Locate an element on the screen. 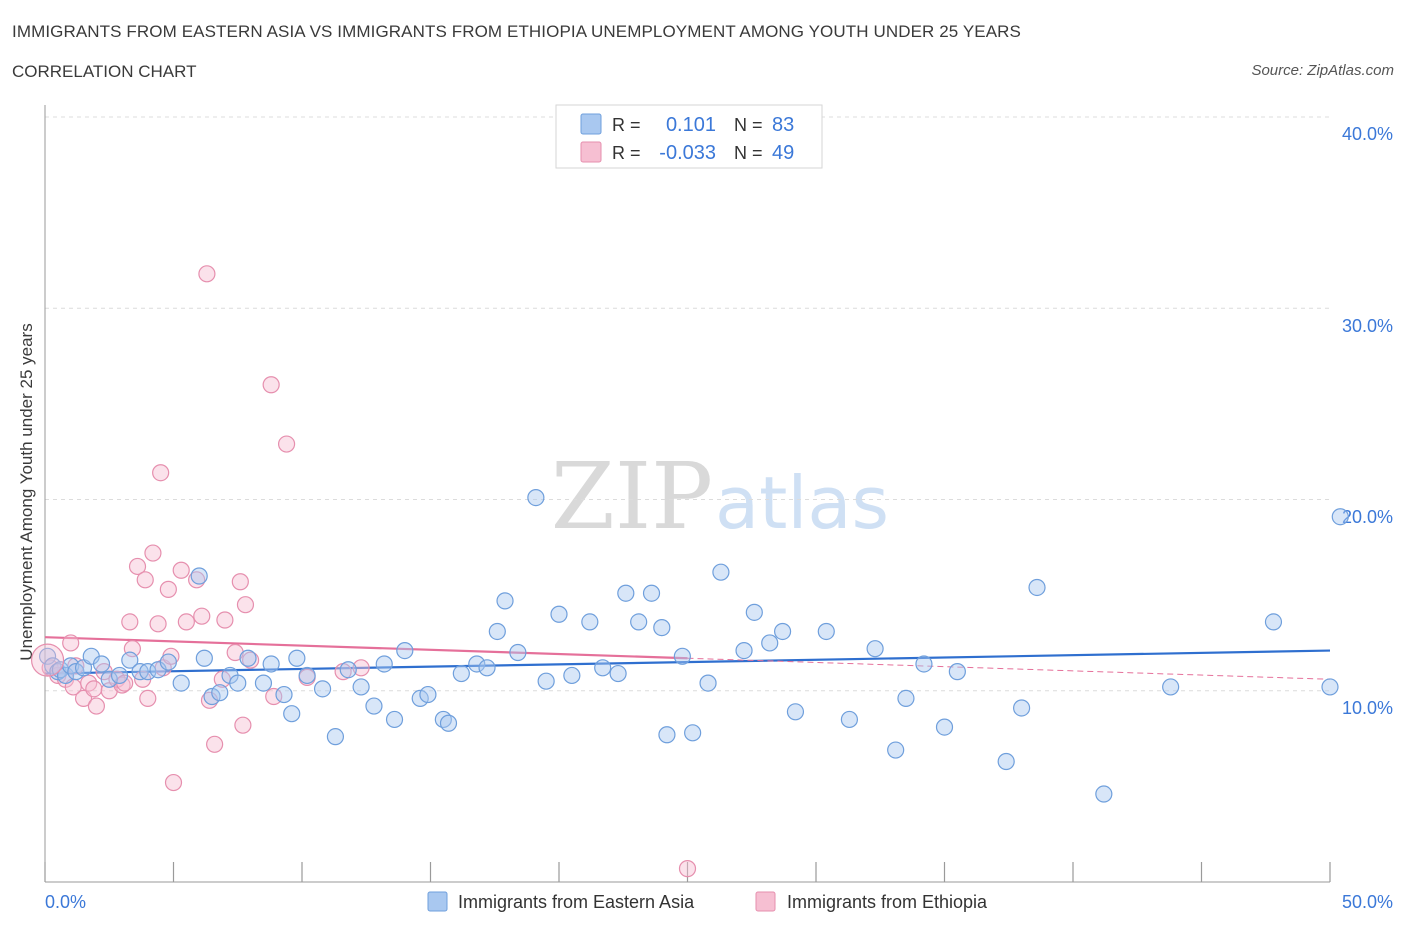 The image size is (1406, 930). stats-n-label-pink: N = is located at coordinates (748, 153).